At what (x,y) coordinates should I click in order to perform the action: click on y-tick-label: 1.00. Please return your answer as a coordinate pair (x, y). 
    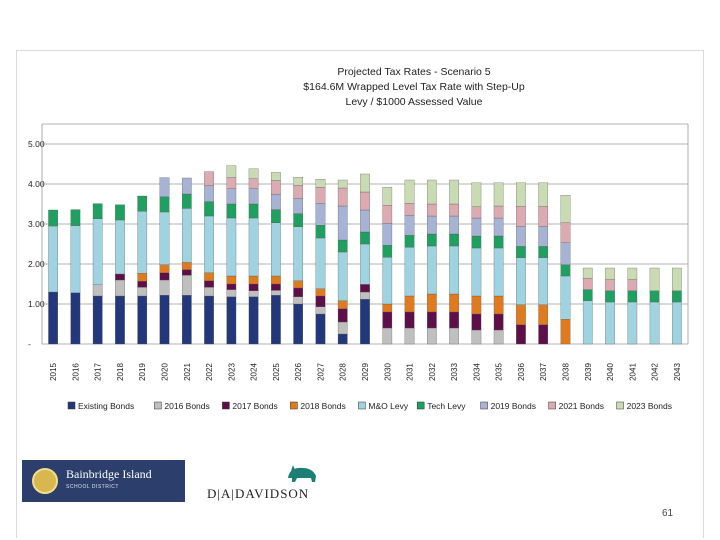
    Looking at the image, I should click on (36, 304).